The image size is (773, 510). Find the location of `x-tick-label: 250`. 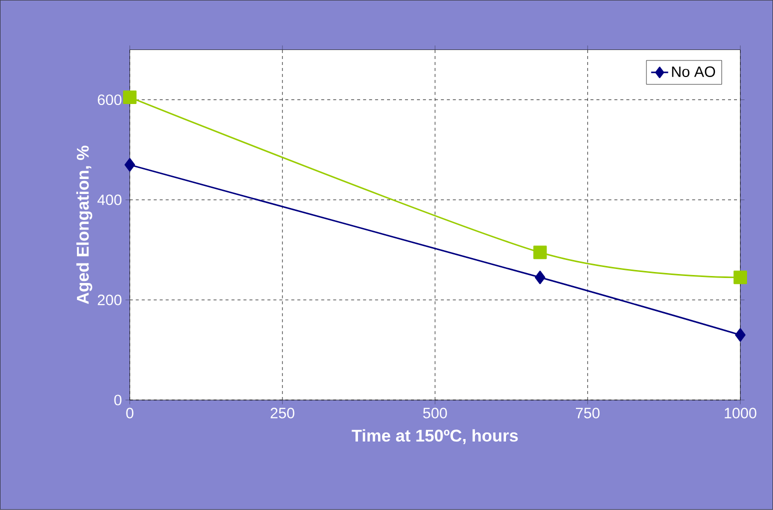

x-tick-label: 250 is located at coordinates (282, 413).